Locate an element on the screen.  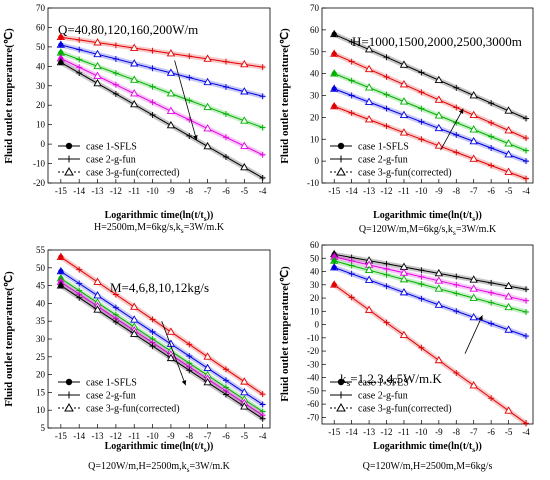
panel-caption-main: H=2500m,M=6kg/s,k is located at coordinates (137, 227).